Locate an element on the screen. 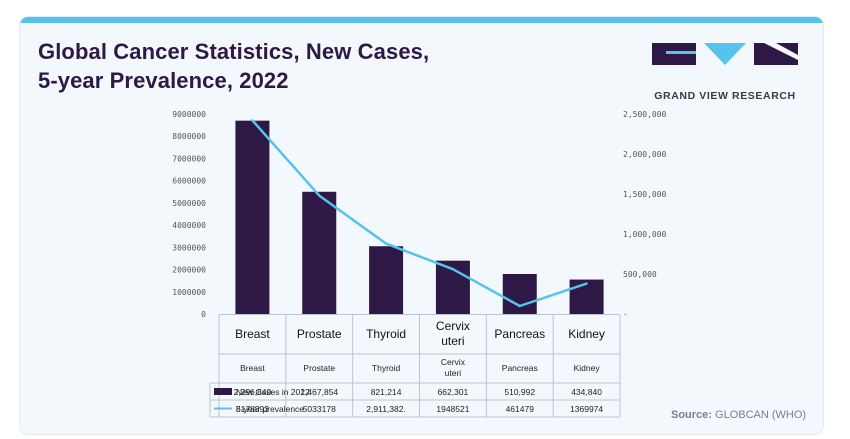 The height and width of the screenshot is (439, 850). table-header-label: Breast is located at coordinates (252, 368).